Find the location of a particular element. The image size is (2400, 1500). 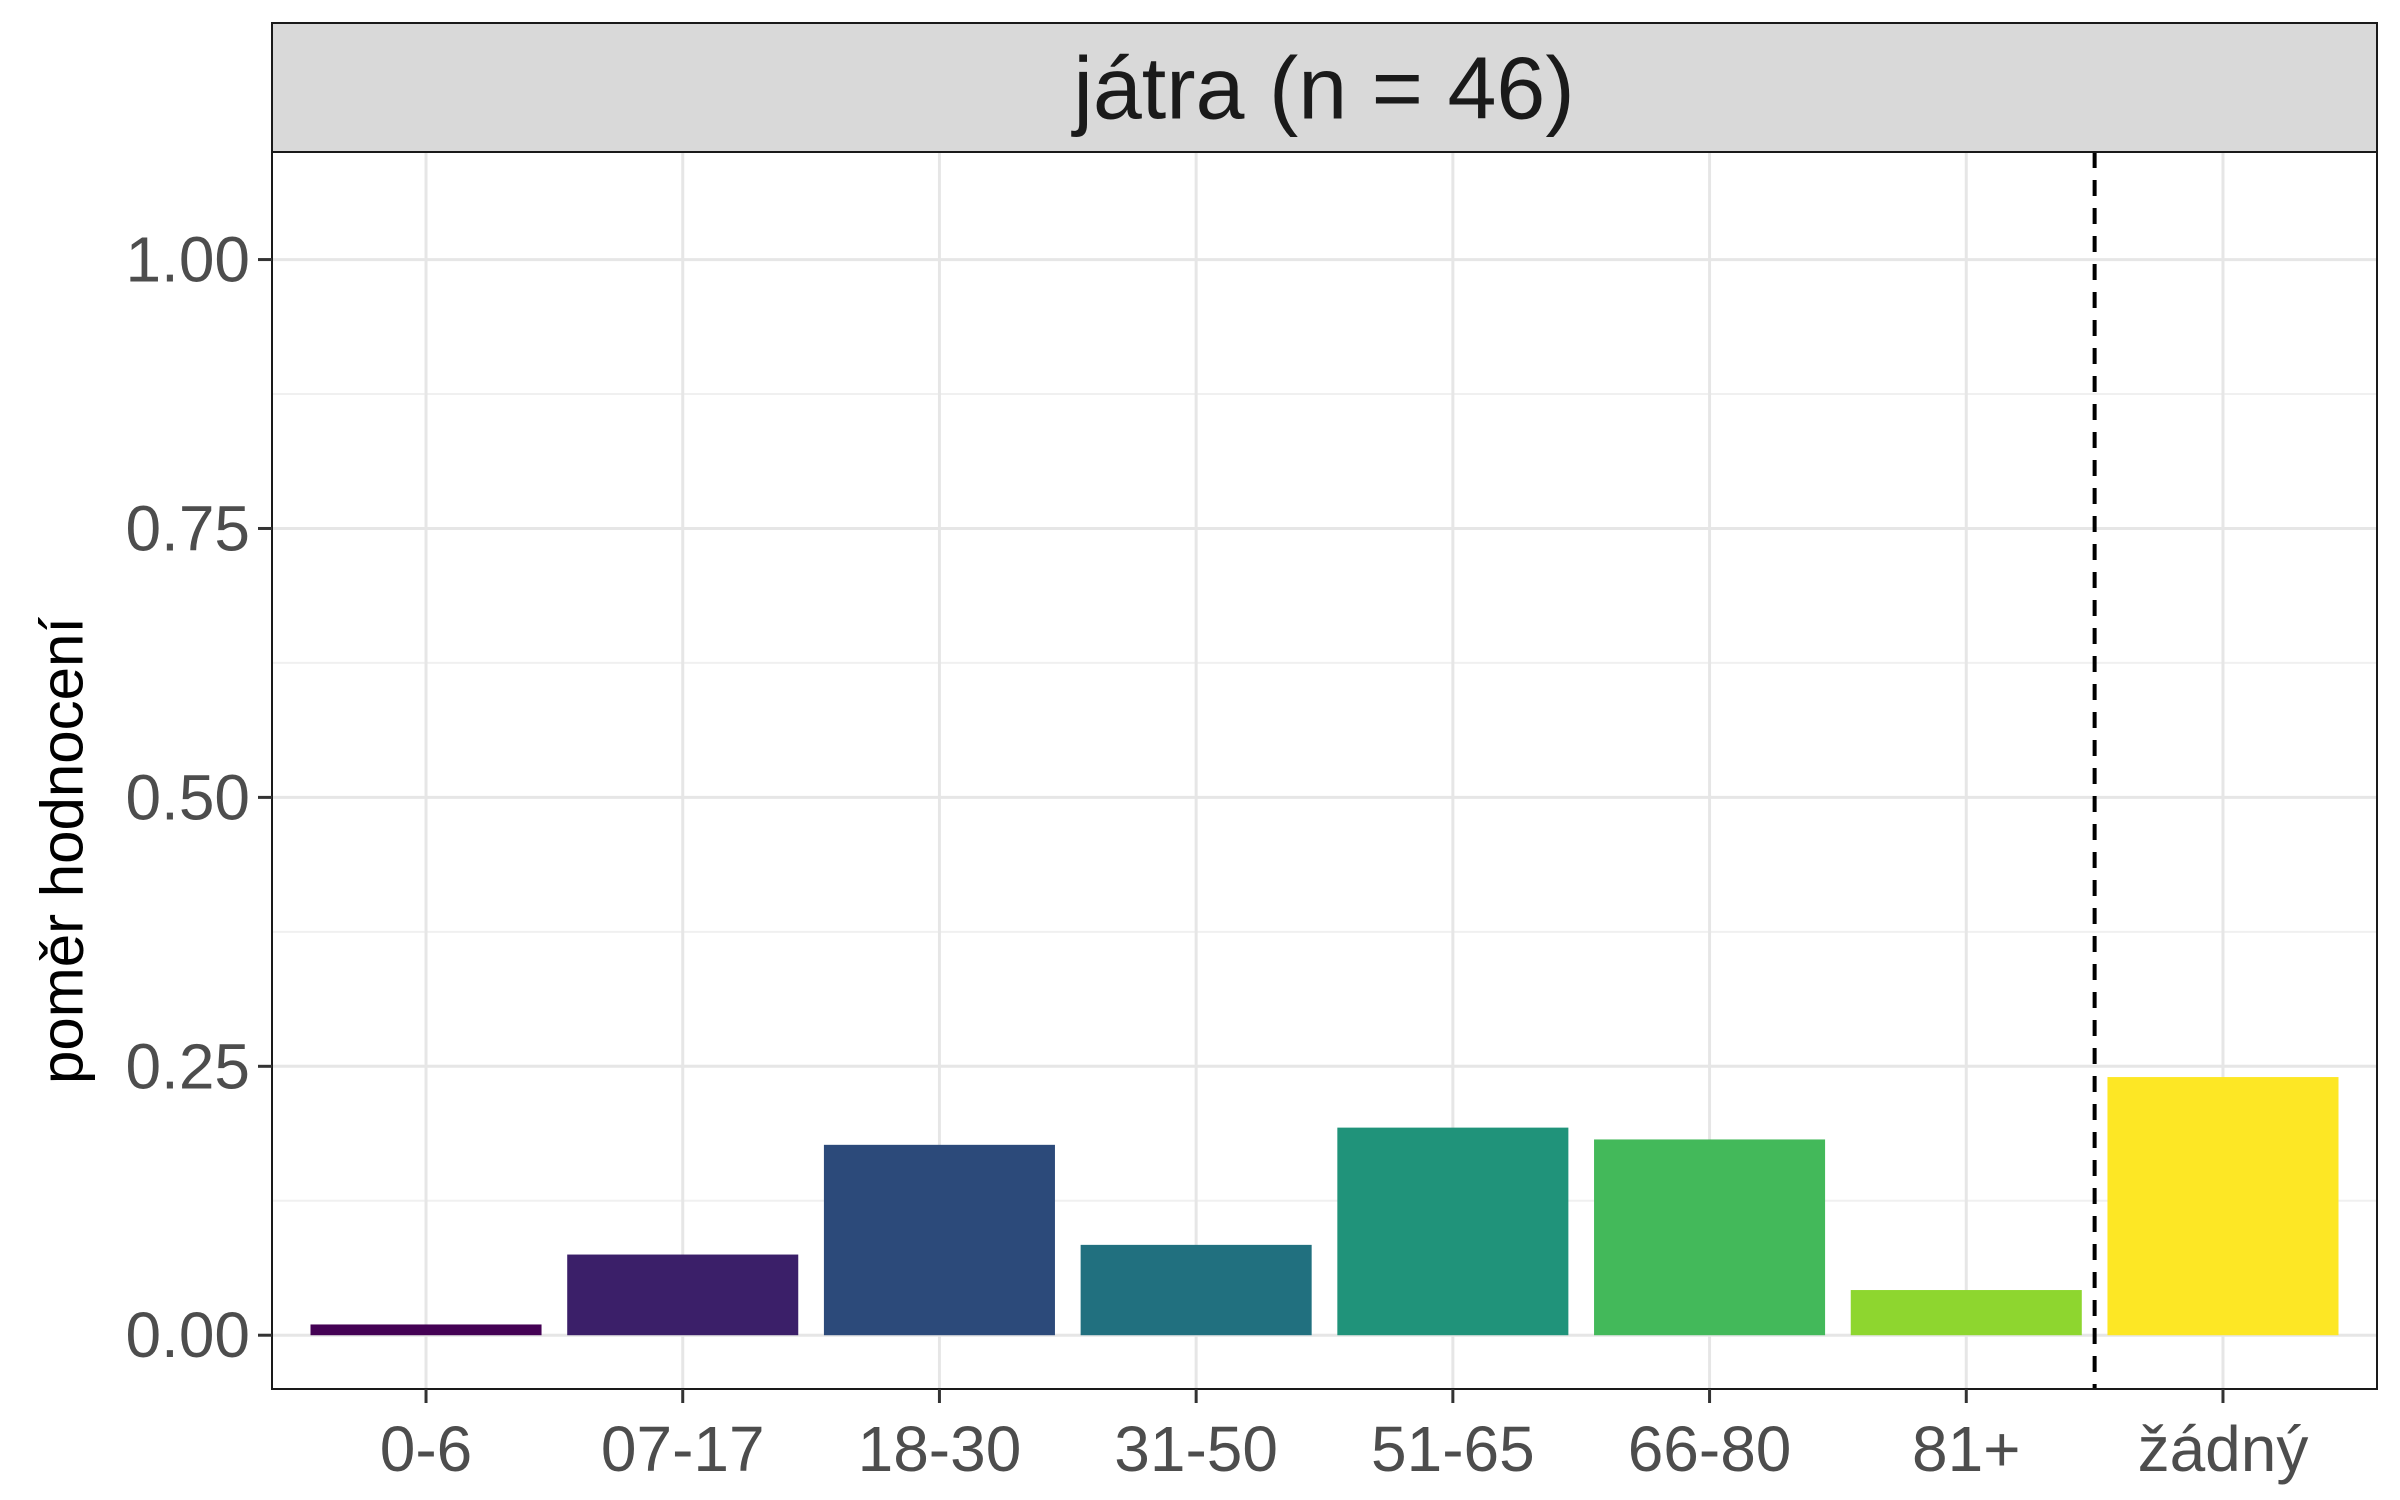

x-tick-label: 07-17 is located at coordinates (683, 1449).